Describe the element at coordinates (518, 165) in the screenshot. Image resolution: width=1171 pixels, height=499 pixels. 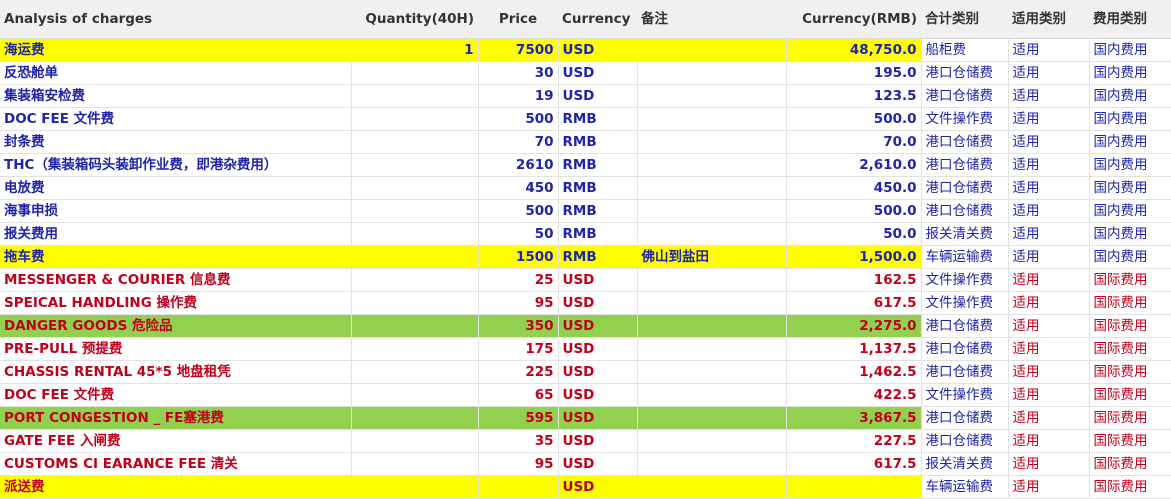
I see `price-cell: 2610` at that location.